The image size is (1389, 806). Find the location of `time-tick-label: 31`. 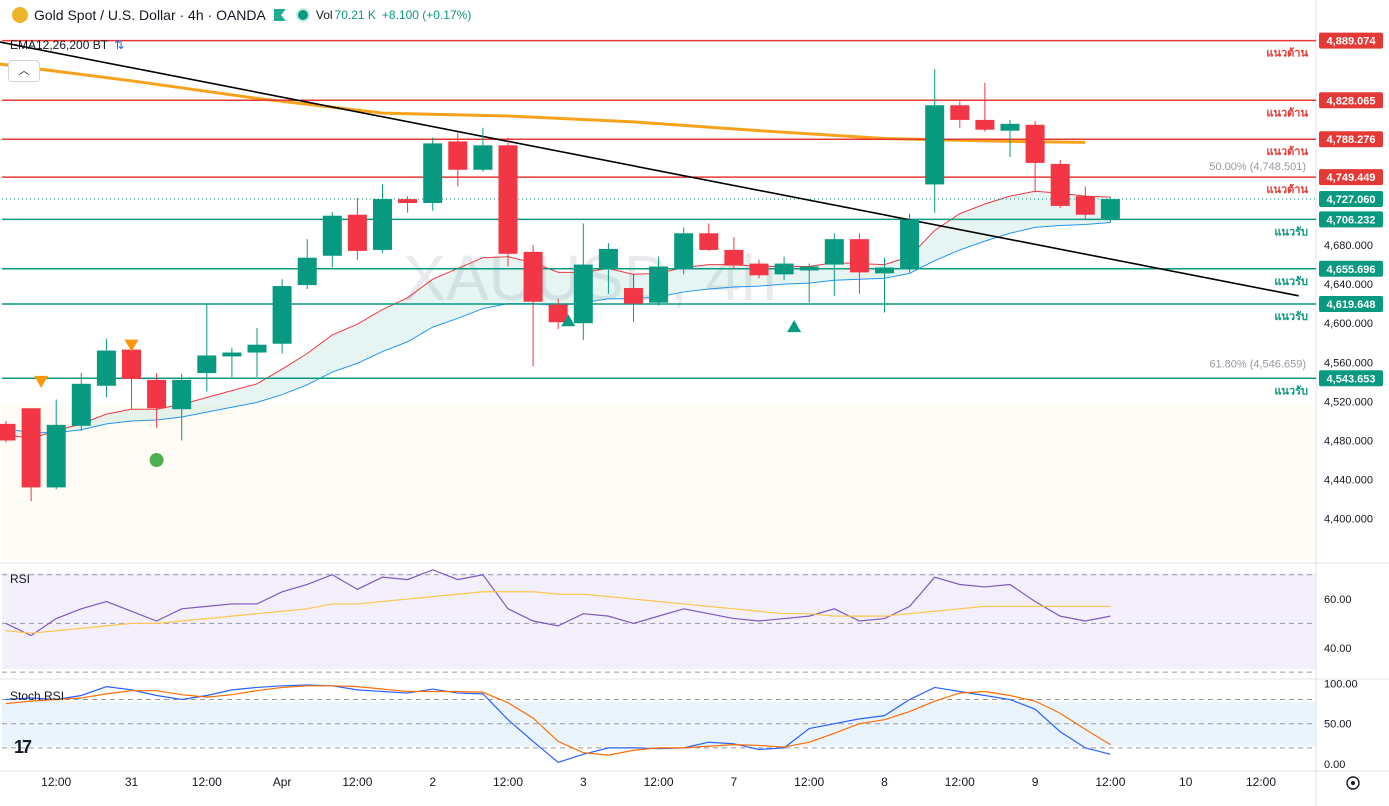

time-tick-label: 31 is located at coordinates (132, 782).